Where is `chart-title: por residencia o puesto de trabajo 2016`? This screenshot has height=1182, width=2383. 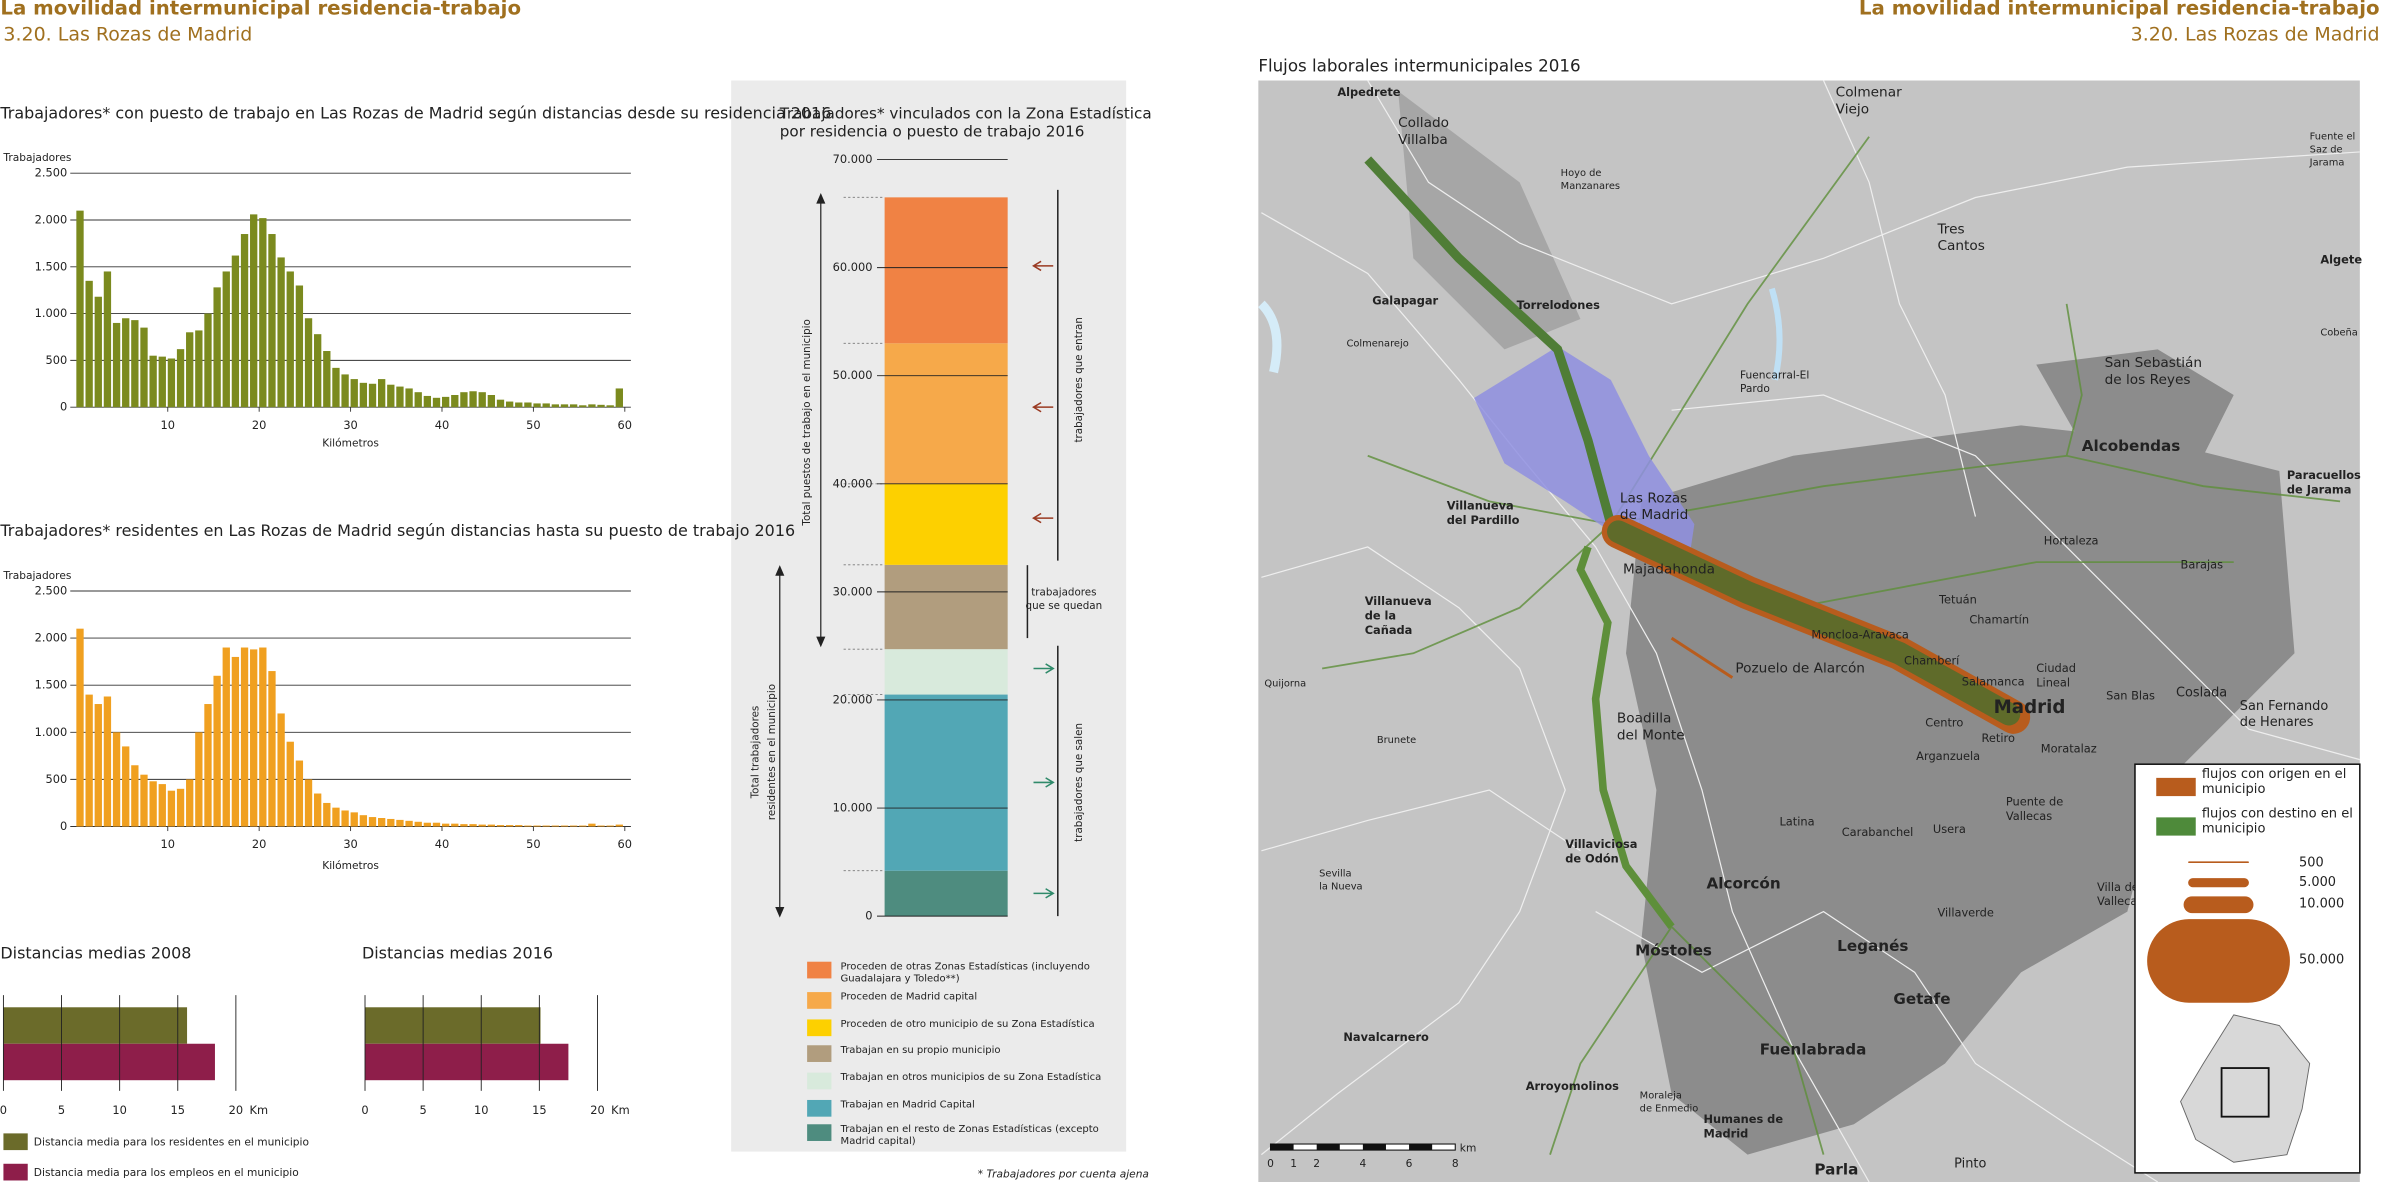
chart-title: por residencia o puesto de trabajo 2016 is located at coordinates (932, 132).